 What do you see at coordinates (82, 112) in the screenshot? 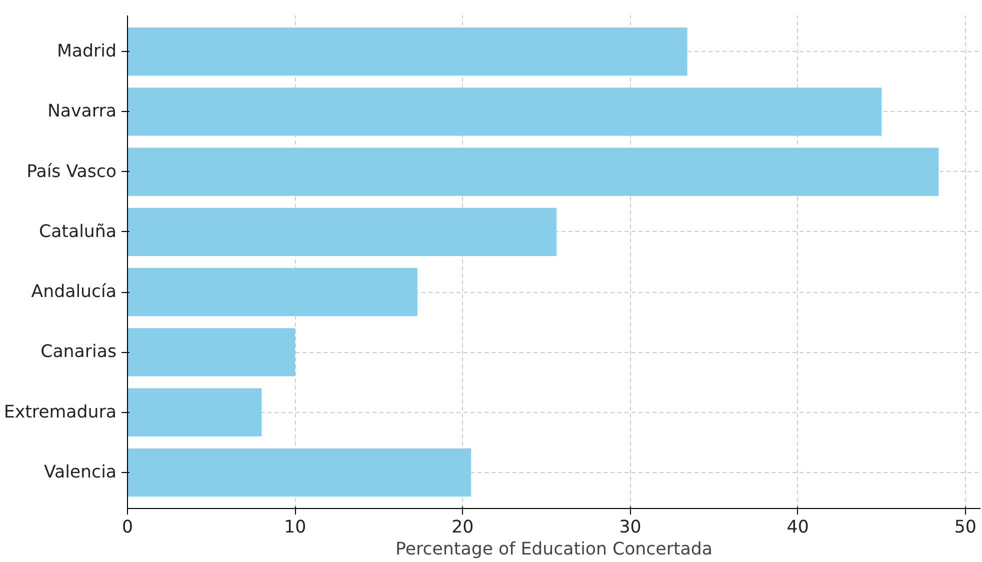
I see `y-tick-label: Navarra` at bounding box center [82, 112].